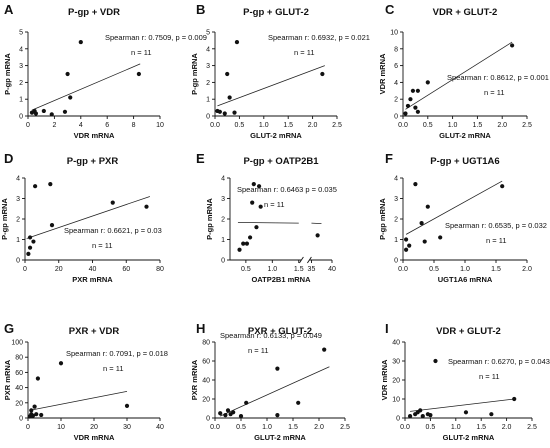 This screenshot has width=550, height=448. I want to click on x-tick-label: 1.0, so click(456, 427).